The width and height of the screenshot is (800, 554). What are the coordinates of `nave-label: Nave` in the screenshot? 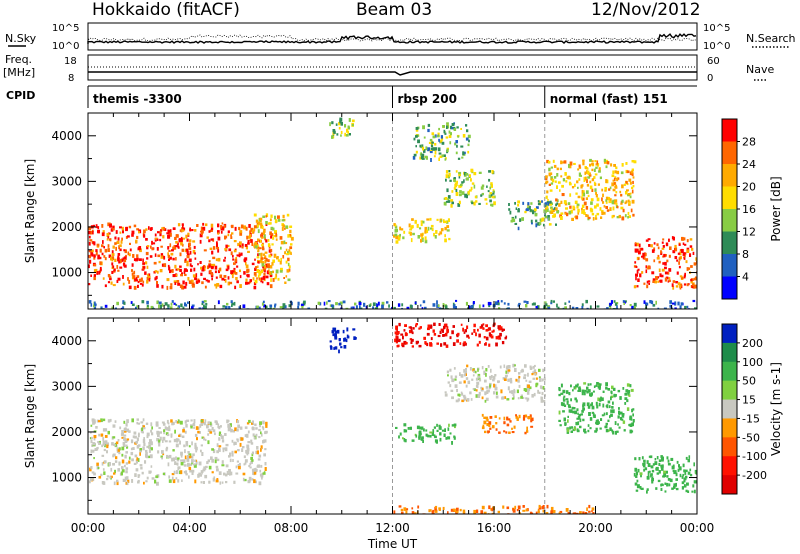 It's located at (760, 69).